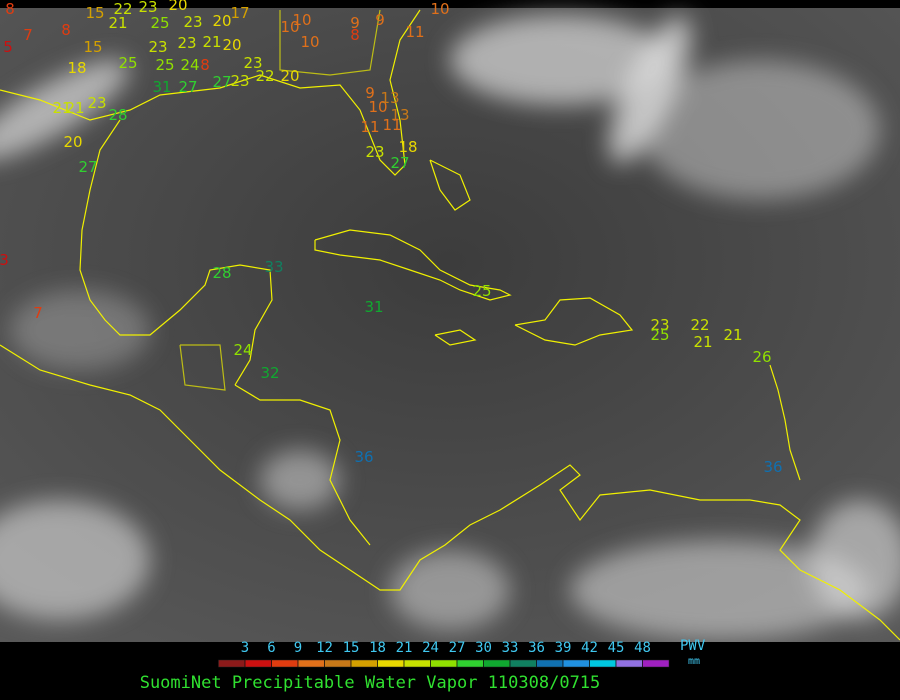 This screenshot has height=700, width=900. I want to click on legend-tick-label: 18, so click(377, 648).